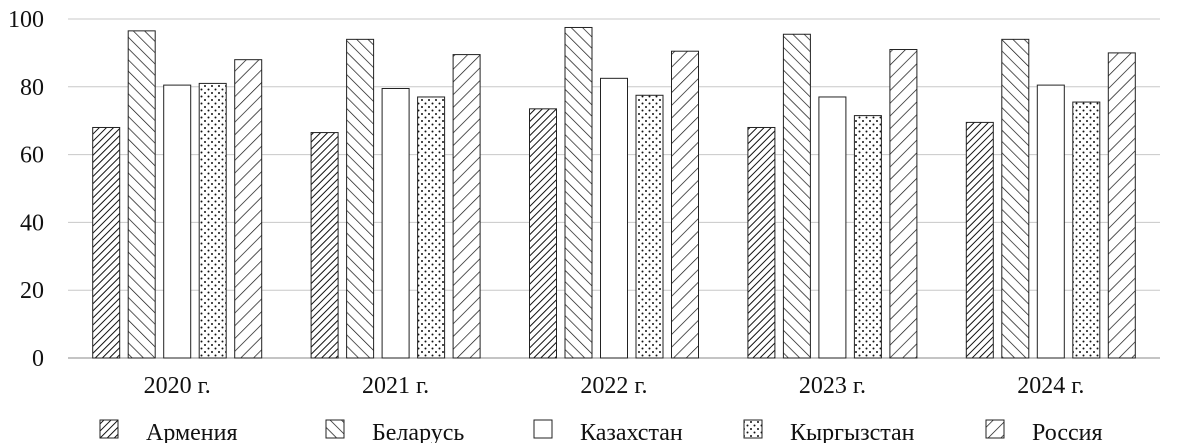  Describe the element at coordinates (32, 156) in the screenshot. I see `y-tick-label: 60` at that location.